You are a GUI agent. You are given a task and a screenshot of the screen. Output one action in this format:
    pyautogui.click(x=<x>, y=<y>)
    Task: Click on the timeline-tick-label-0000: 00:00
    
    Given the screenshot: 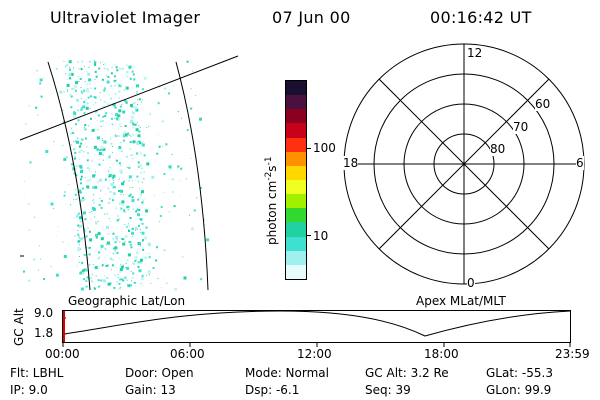 What is the action you would take?
    pyautogui.click(x=62, y=354)
    